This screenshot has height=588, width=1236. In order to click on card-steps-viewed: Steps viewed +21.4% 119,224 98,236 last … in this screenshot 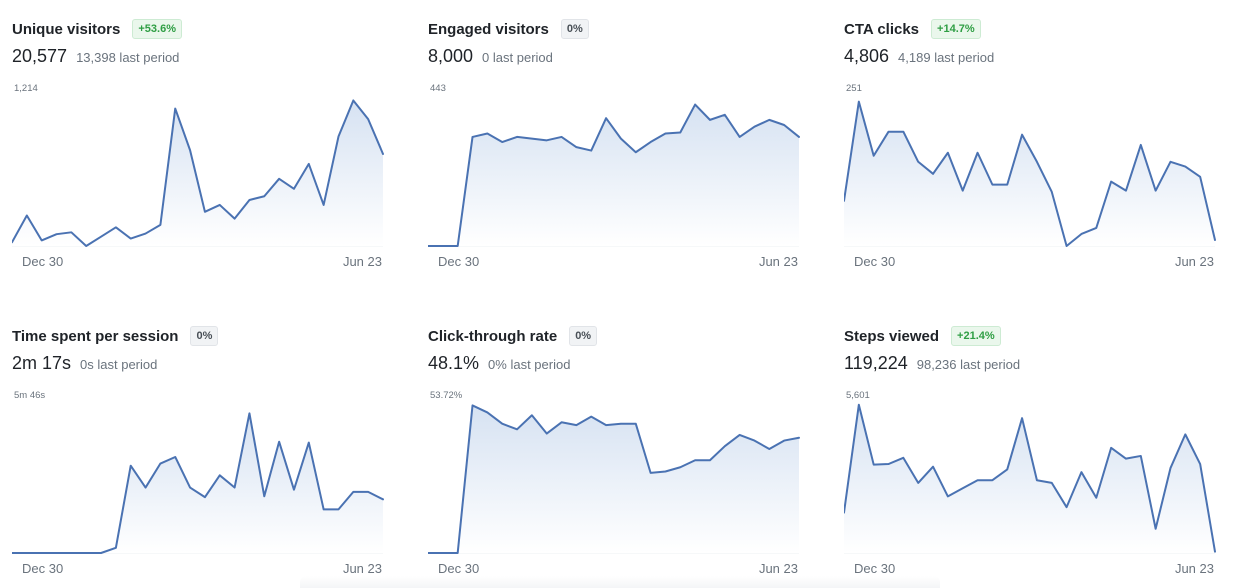, I will do `click(1030, 450)`.